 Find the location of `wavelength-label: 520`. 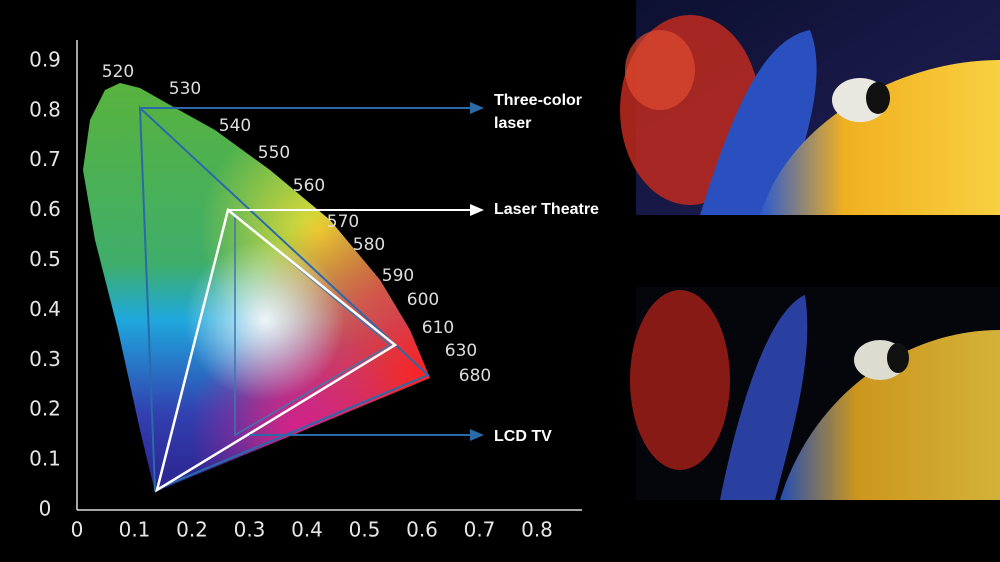

wavelength-label: 520 is located at coordinates (118, 72).